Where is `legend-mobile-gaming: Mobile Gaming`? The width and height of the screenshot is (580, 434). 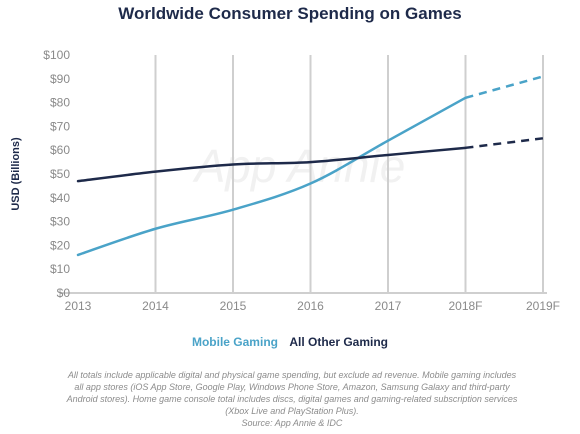
legend-mobile-gaming: Mobile Gaming is located at coordinates (234, 342).